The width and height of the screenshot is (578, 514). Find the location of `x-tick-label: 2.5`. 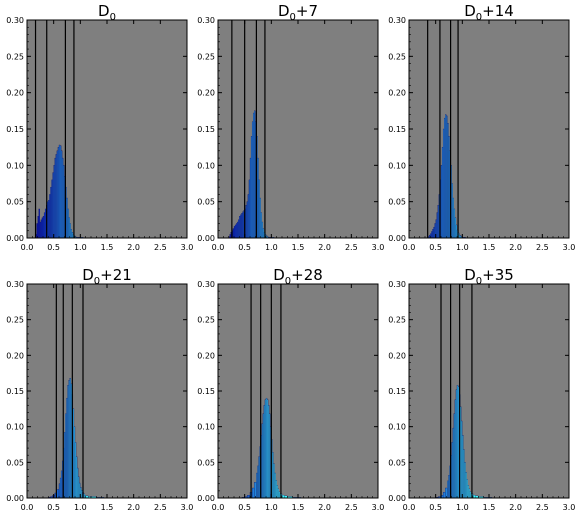

x-tick-label: 2.5 is located at coordinates (351, 247).